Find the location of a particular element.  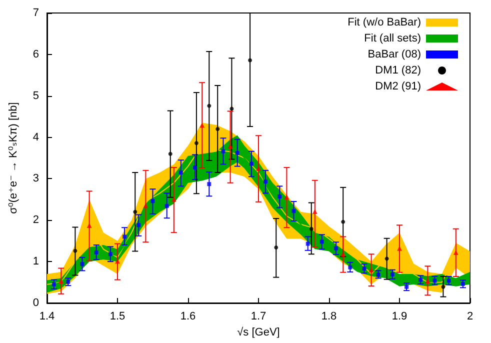

y-axis-title: σ⁰(e⁺e⁻ → K⁰ₛKπ) [nb] is located at coordinates (14, 158).